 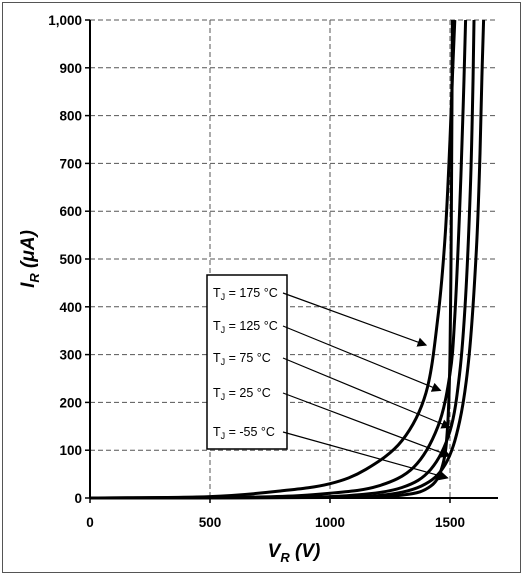 I want to click on y-tick-labels: 0 100 200 300 400 500 600 700 800 900 1,000, so click(x=65, y=259).